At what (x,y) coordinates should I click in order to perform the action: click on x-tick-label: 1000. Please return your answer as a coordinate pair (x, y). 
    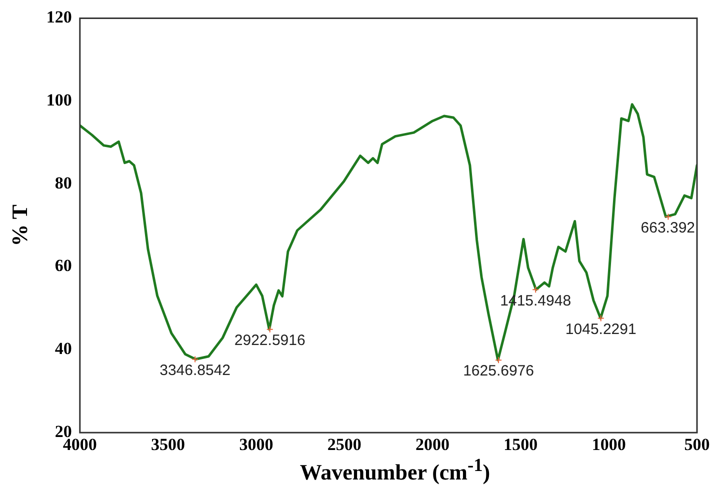
    Looking at the image, I should click on (609, 444).